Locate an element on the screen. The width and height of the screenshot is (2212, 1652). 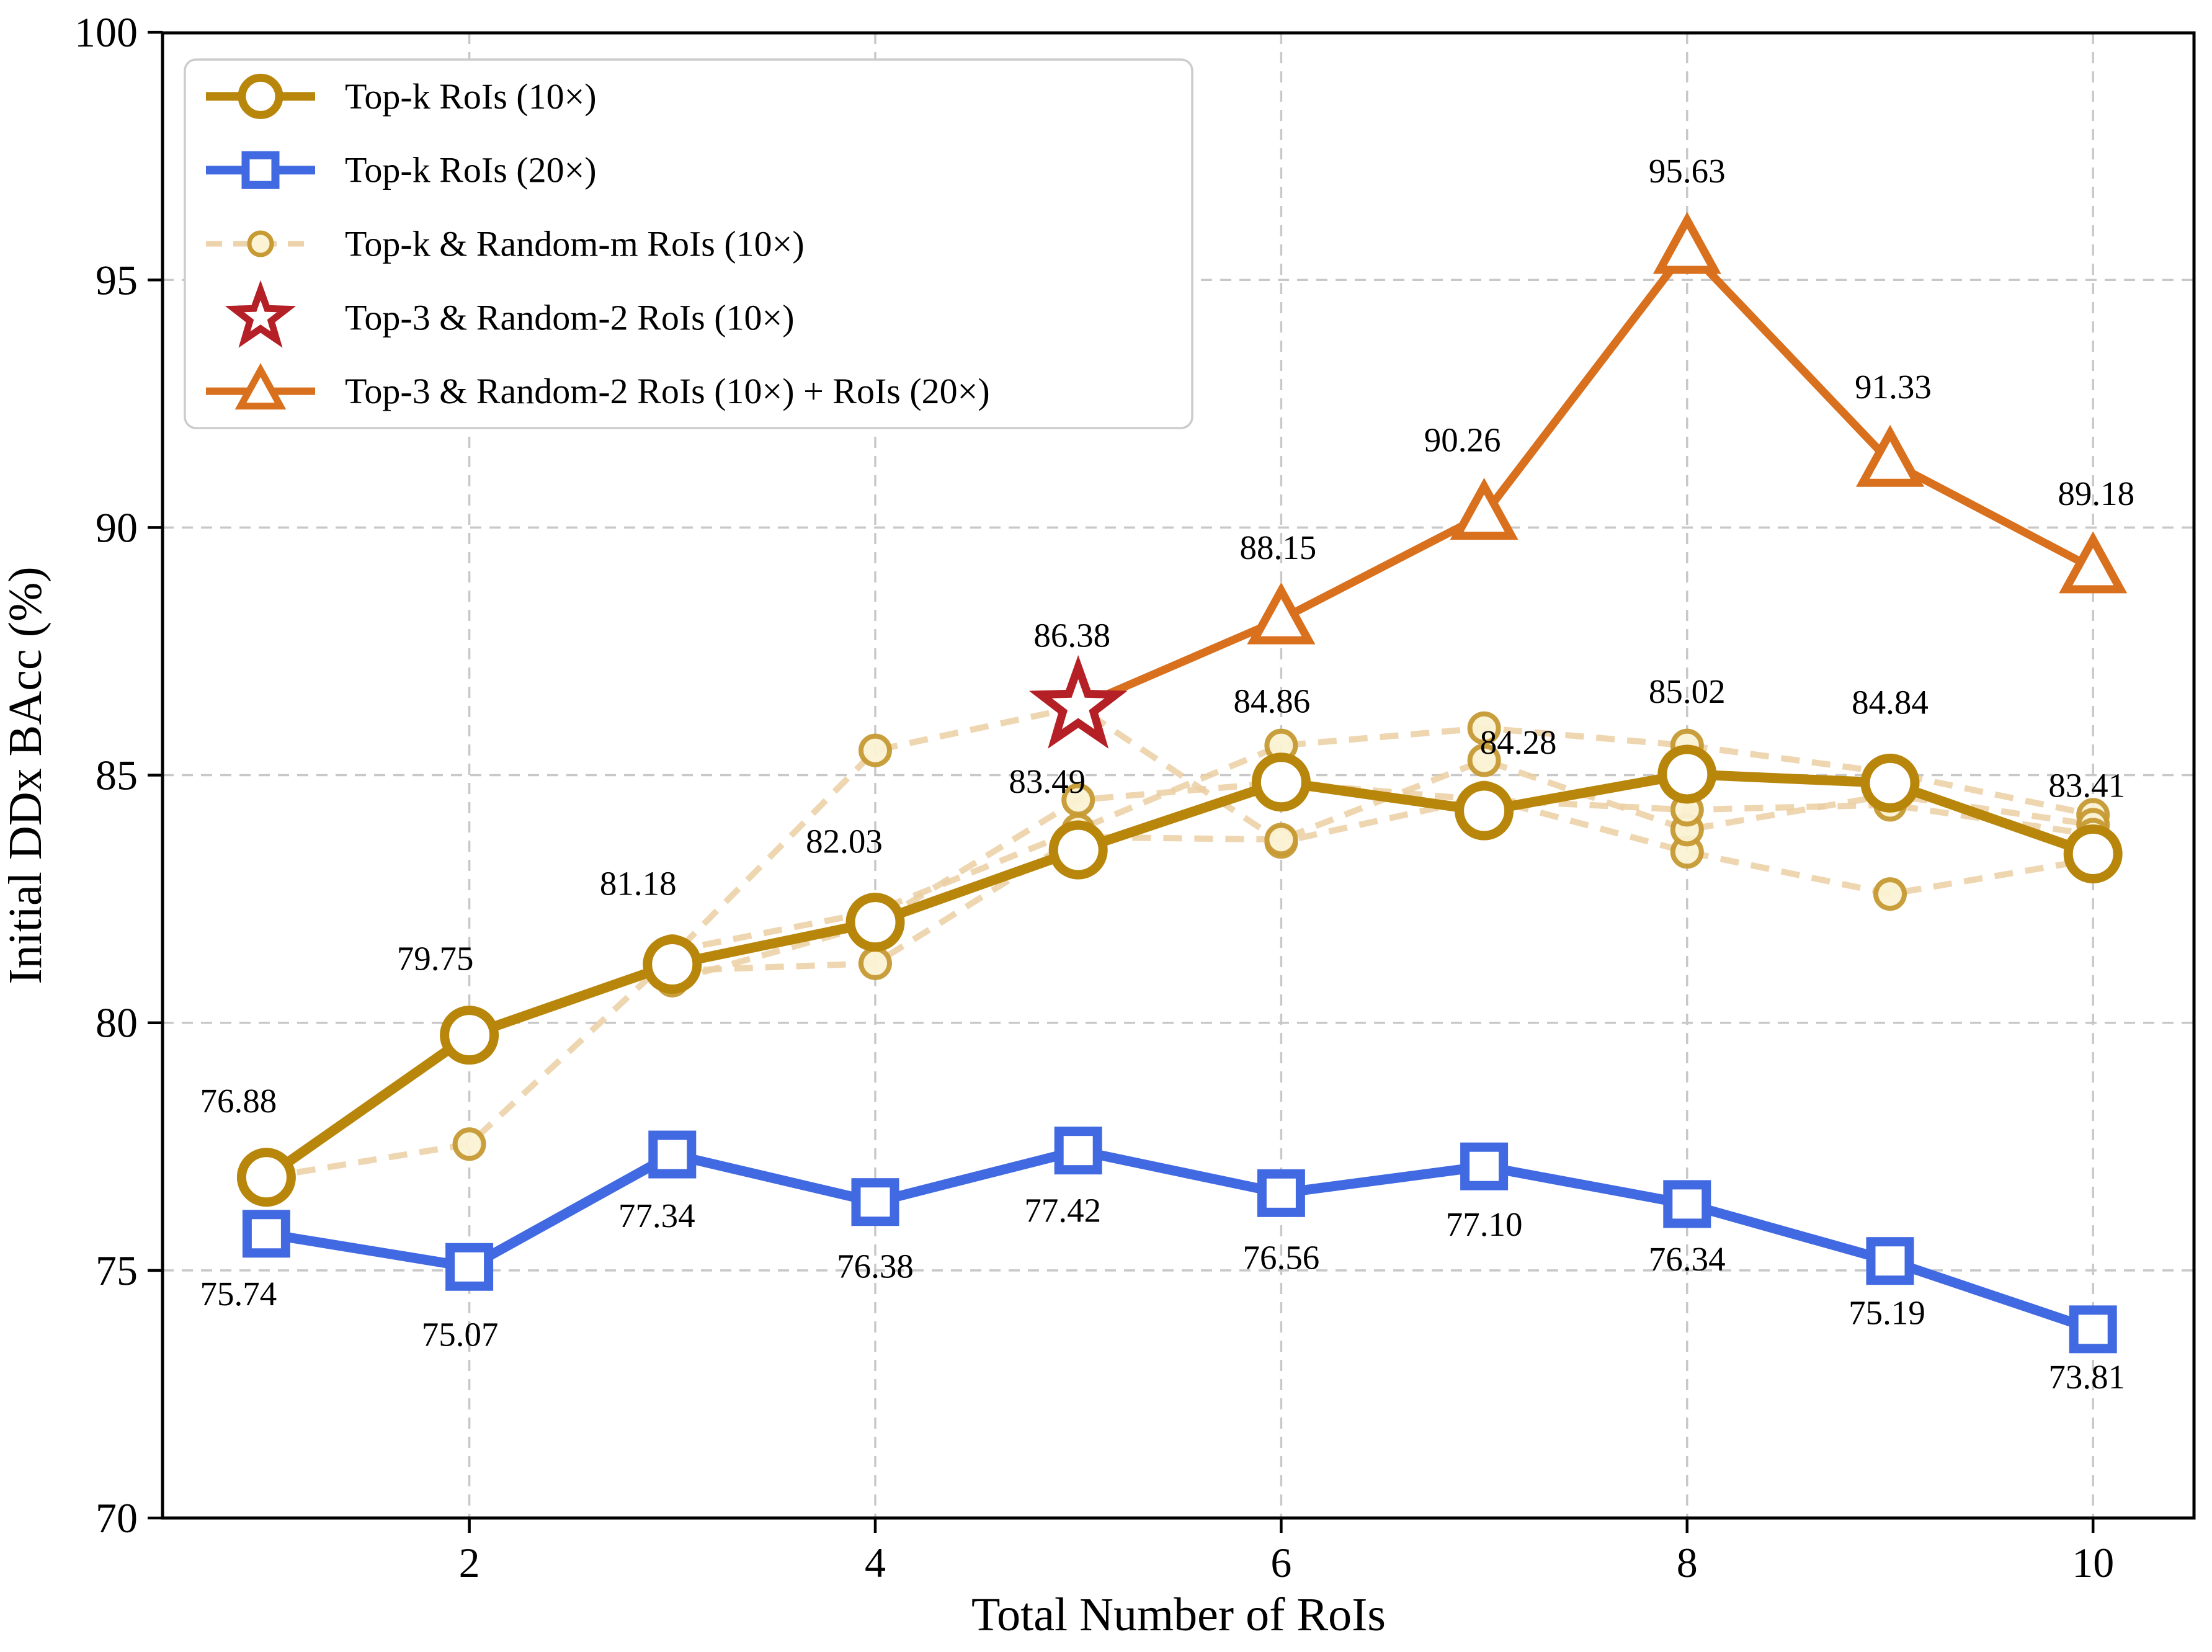
legend-item: Top-k RoIs (20×) is located at coordinates (401, 170).